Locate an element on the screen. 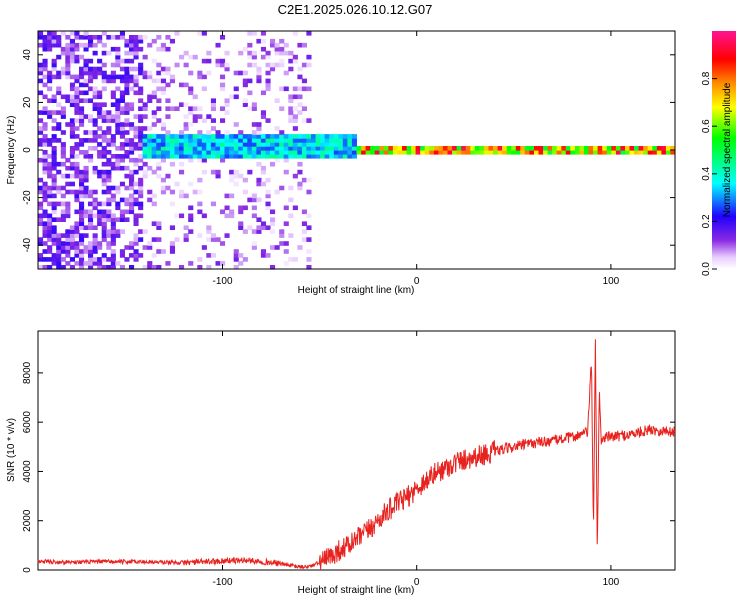 The width and height of the screenshot is (750, 600). y-tick-label: -40 is located at coordinates (27, 245).